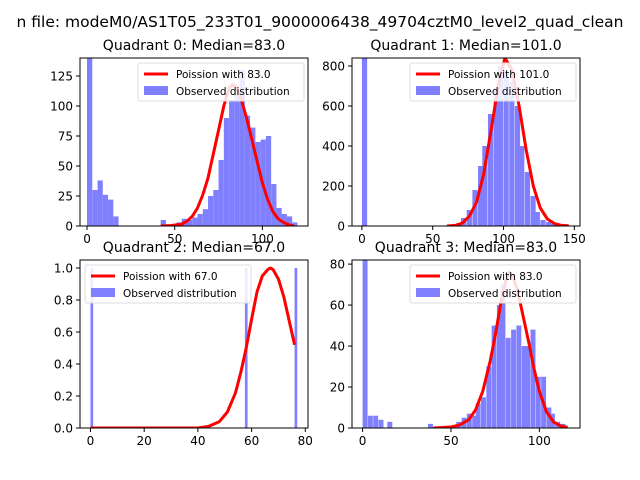 This screenshot has width=640, height=480. Describe the element at coordinates (194, 248) in the screenshot. I see `chart-title: Quadrant 2: Median=67.0` at that location.